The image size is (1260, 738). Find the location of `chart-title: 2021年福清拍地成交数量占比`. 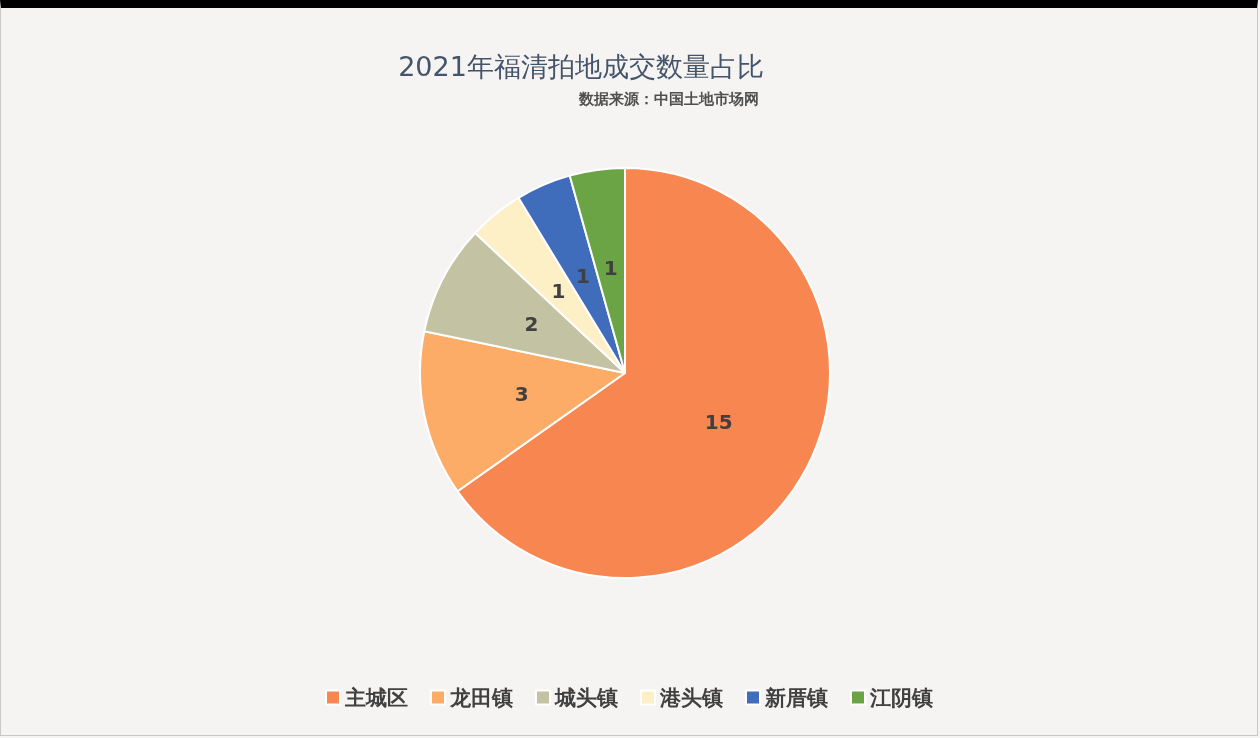

chart-title: 2021年福清拍地成交数量占比 is located at coordinates (581, 66).